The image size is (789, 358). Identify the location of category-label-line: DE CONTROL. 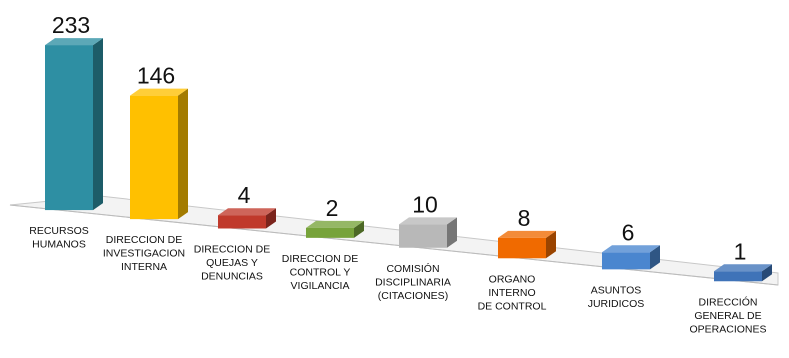
(512, 306).